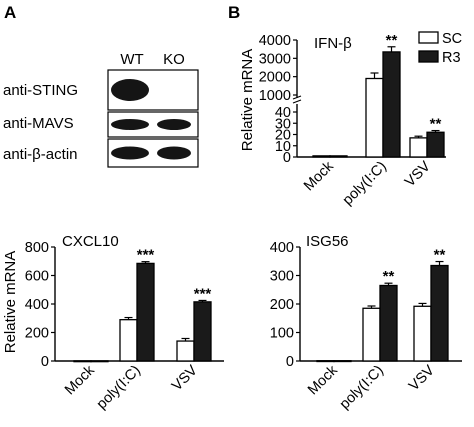  What do you see at coordinates (40, 90) in the screenshot?
I see `blot-row-label-sting: anti-STING` at bounding box center [40, 90].